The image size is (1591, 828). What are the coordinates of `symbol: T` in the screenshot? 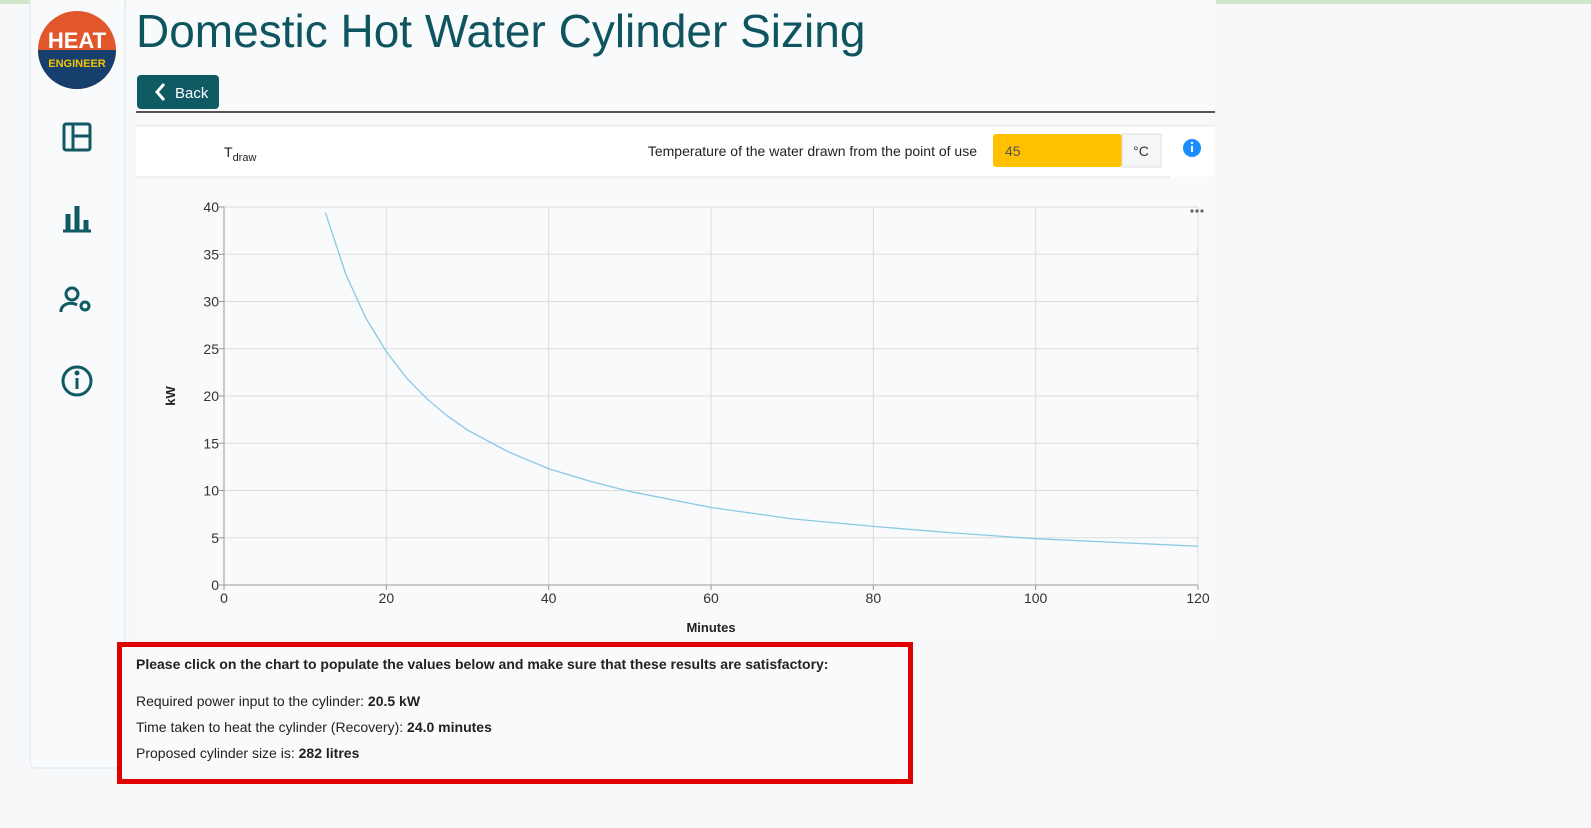 It's located at (228, 152).